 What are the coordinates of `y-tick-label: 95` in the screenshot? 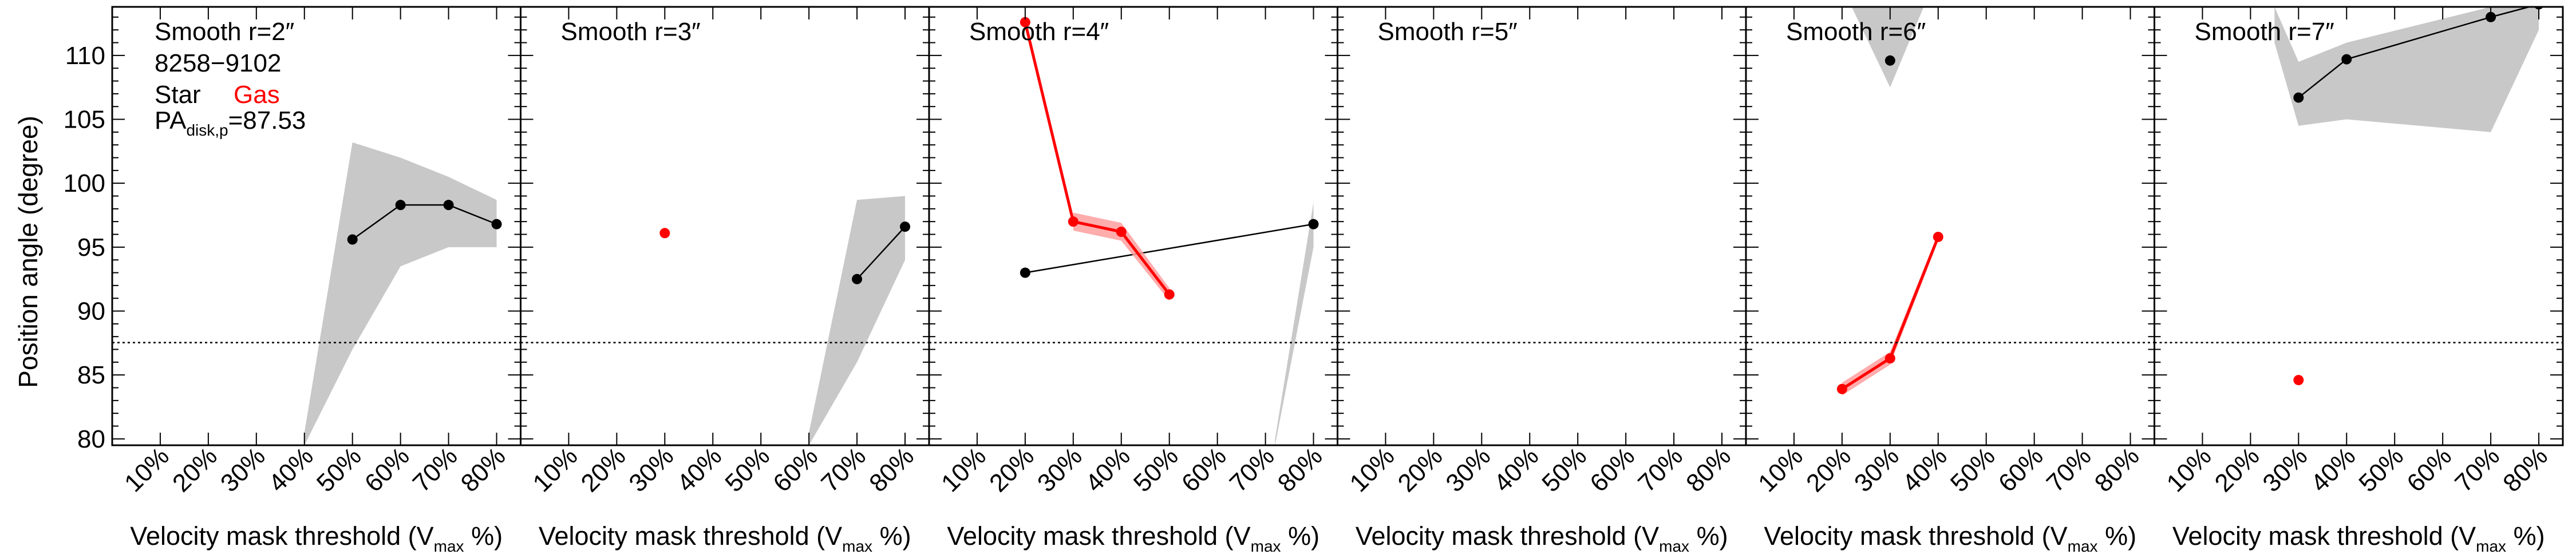 It's located at (91, 248).